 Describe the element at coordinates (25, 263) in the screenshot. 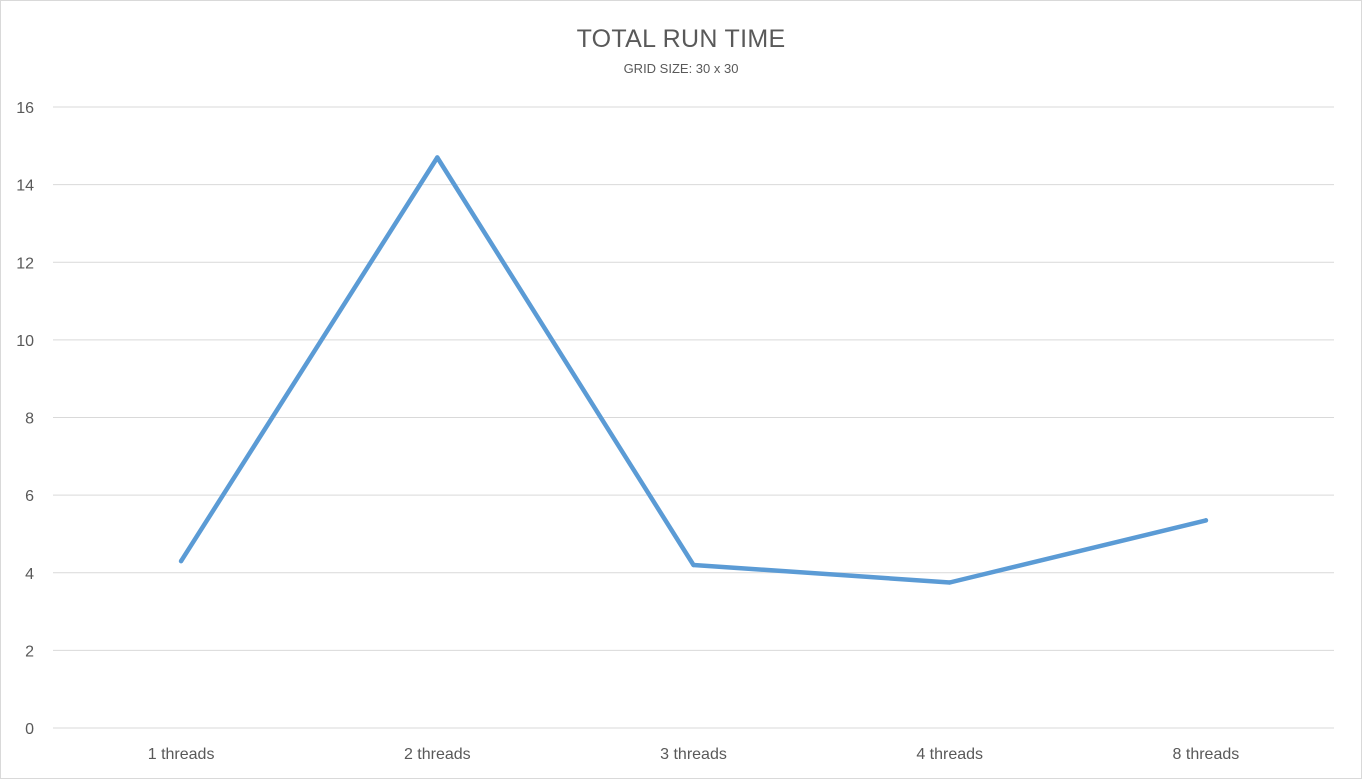

I see `y-tick-label: 12` at that location.